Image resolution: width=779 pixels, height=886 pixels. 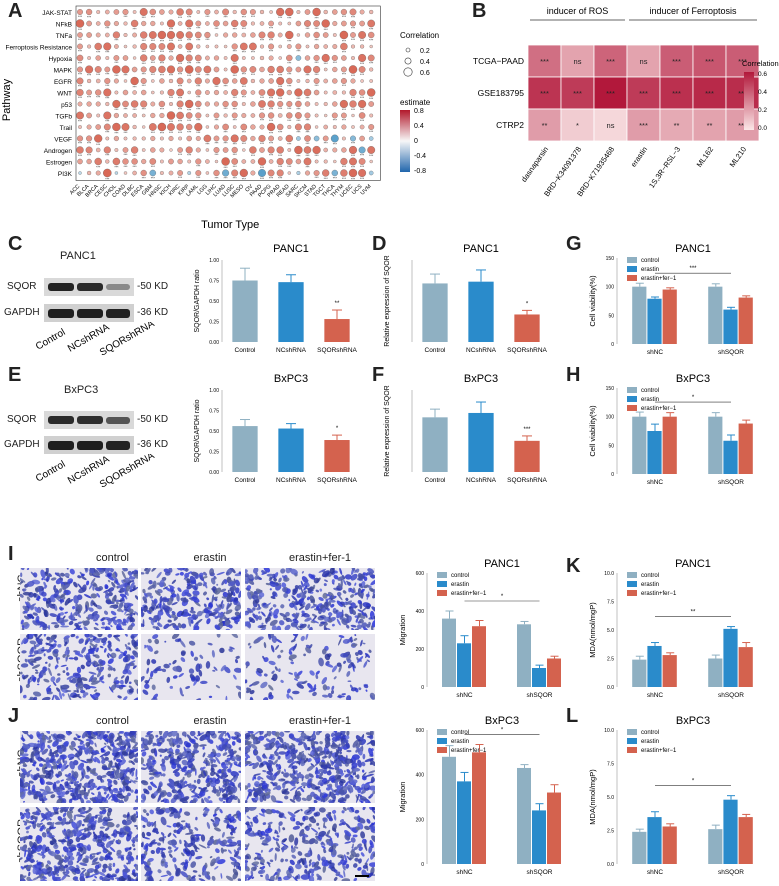 What do you see at coordinates (610, 93) in the screenshot?
I see `heatmap-cell` at bounding box center [610, 93].